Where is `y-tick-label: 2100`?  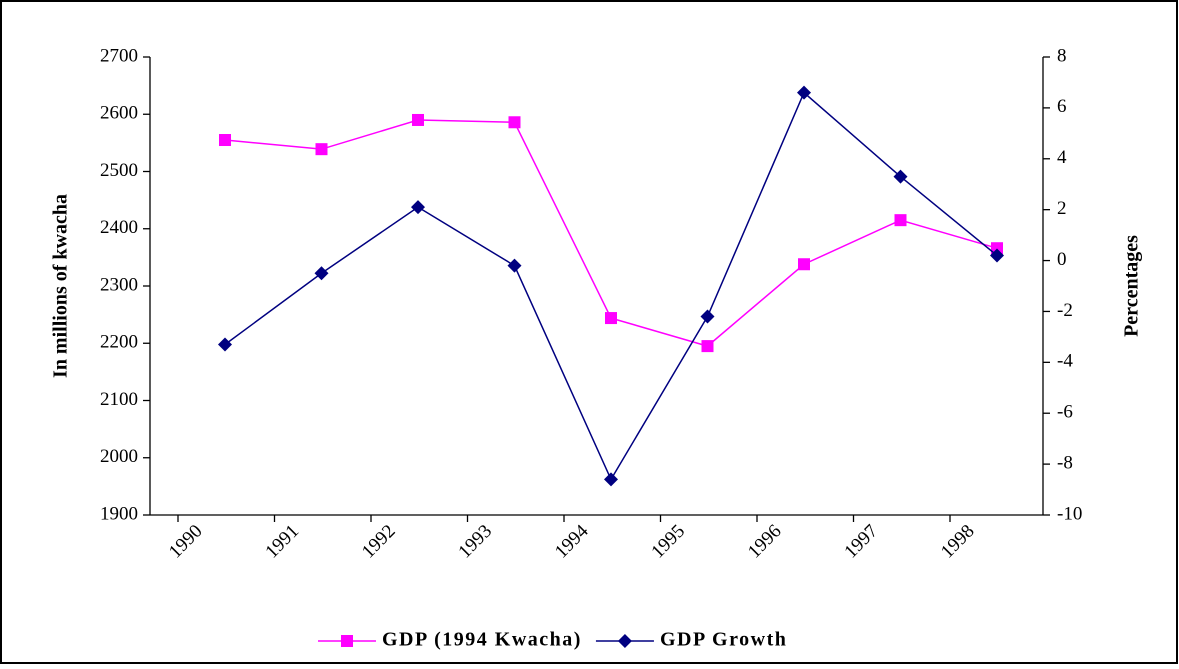
y-tick-label: 2100 is located at coordinates (119, 399).